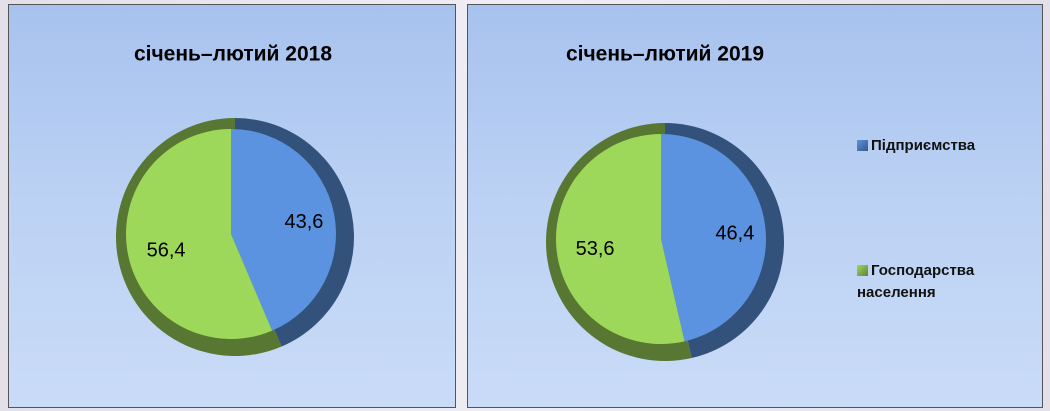 This screenshot has width=1050, height=411. Describe the element at coordinates (923, 145) in the screenshot. I see `legend-label: Підприємства` at that location.